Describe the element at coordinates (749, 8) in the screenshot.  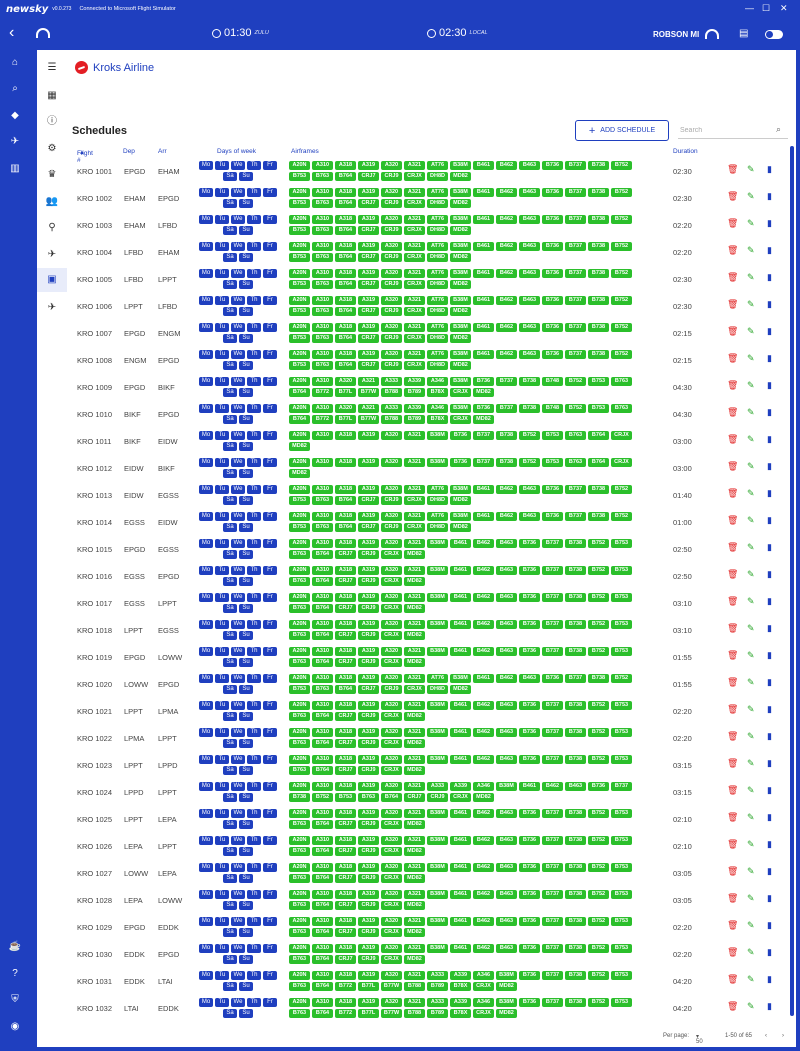
I see `minimize-button: —` at that location.